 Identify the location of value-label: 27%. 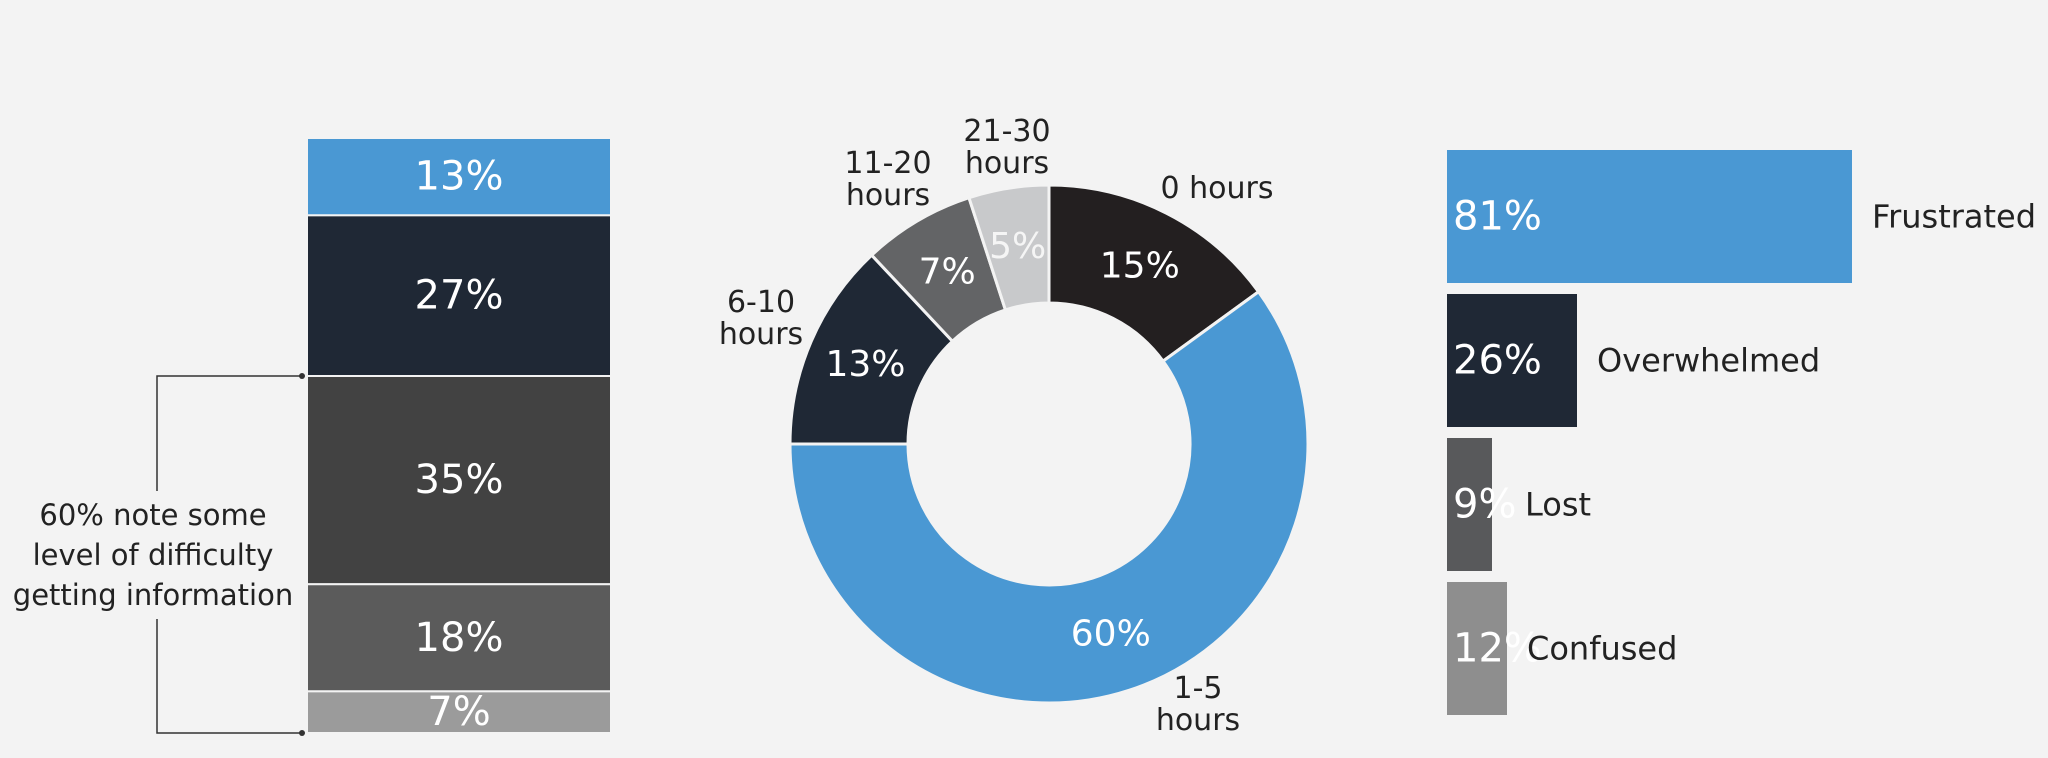
(459, 296).